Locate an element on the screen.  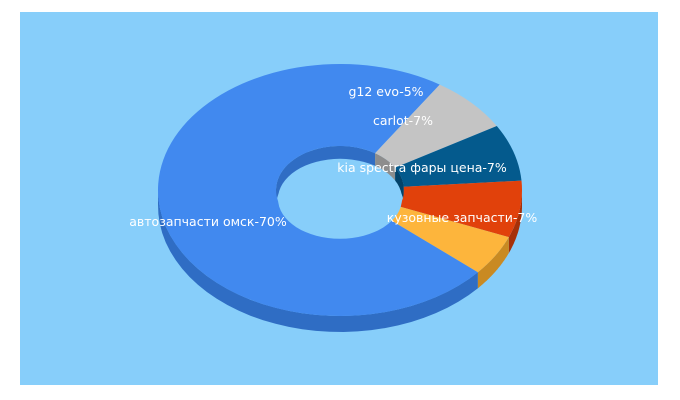
slice-label-3: carlot-7% is located at coordinates (403, 120).